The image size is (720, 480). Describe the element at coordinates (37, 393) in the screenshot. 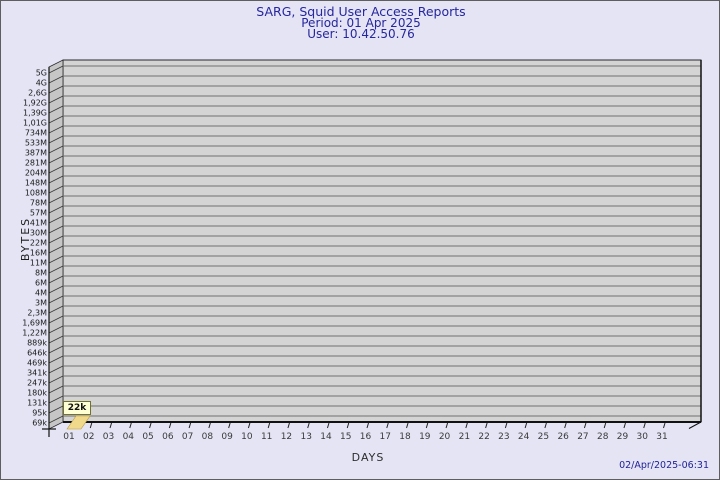

I see `y-tick-label: 180k` at that location.